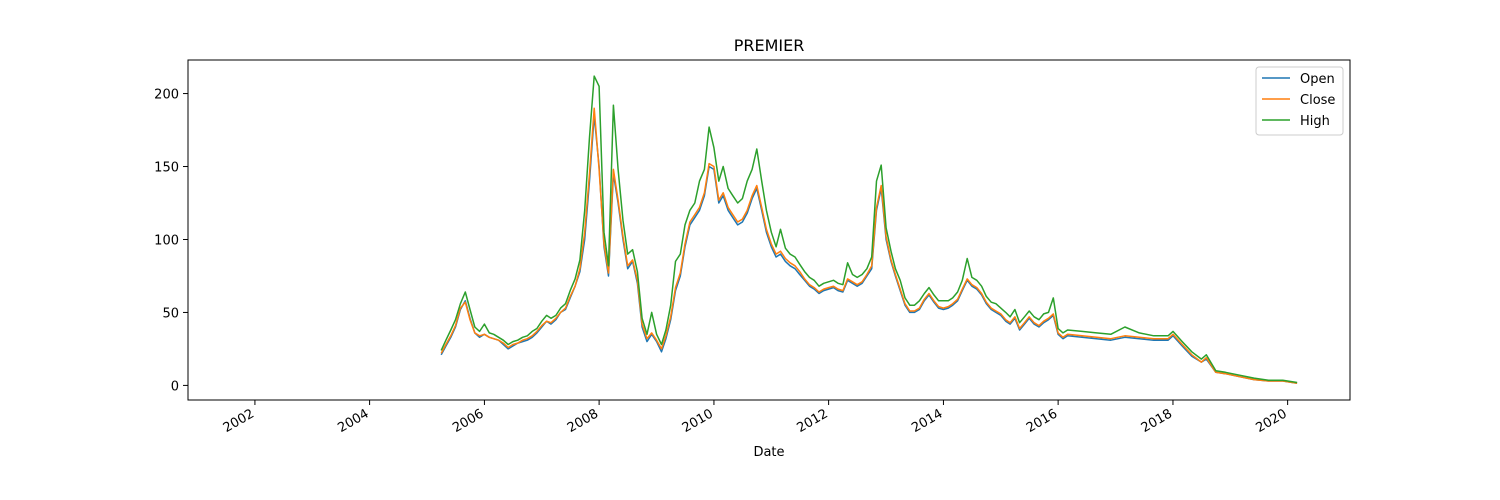 This screenshot has height=500, width=1500. Describe the element at coordinates (353, 421) in the screenshot. I see `x-tick-label: 2004` at that location.